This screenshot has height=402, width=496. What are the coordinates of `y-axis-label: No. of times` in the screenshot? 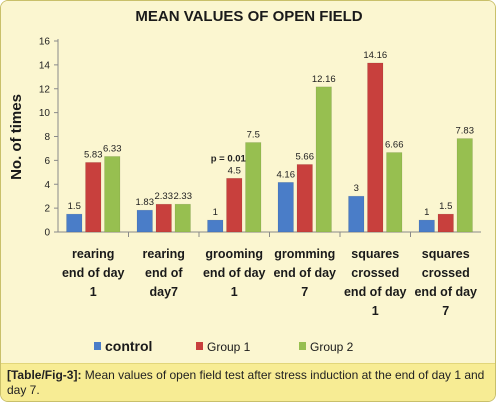 It's located at (16, 137).